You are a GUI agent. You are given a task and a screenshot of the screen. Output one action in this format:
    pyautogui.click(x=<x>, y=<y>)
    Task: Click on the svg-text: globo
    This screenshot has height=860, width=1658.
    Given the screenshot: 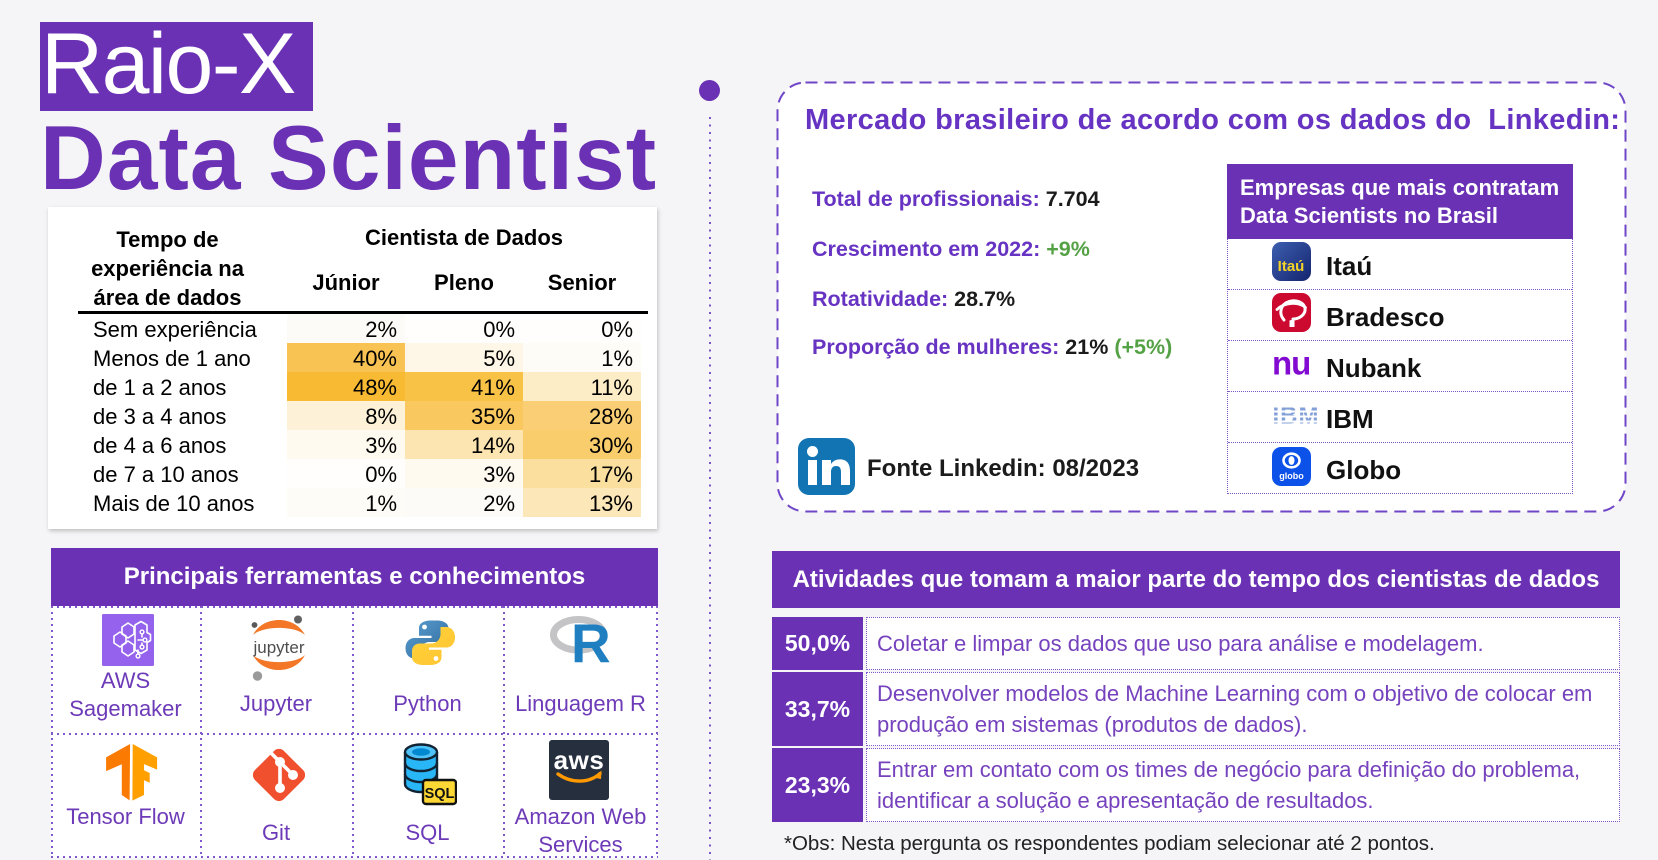 What is the action you would take?
    pyautogui.click(x=1291, y=476)
    